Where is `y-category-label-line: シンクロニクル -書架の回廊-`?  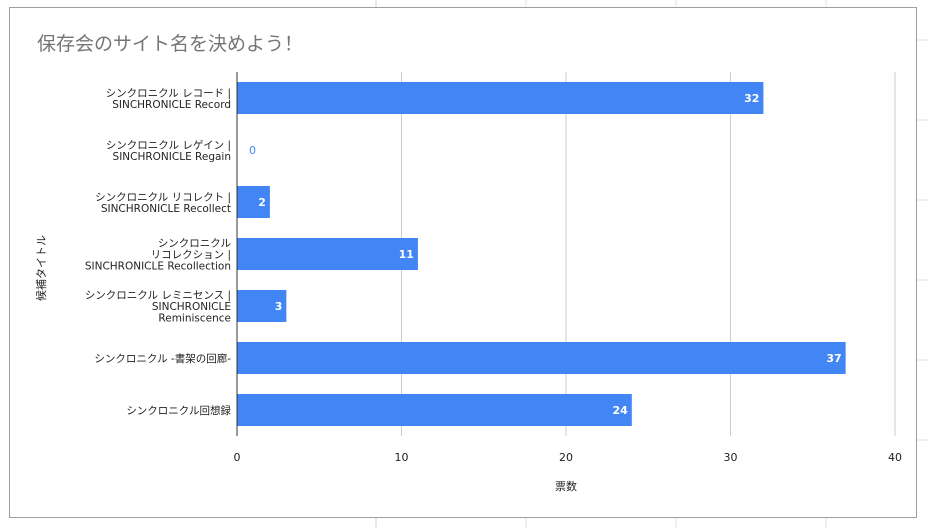 y-category-label-line: シンクロニクル -書架の回廊- is located at coordinates (162, 358).